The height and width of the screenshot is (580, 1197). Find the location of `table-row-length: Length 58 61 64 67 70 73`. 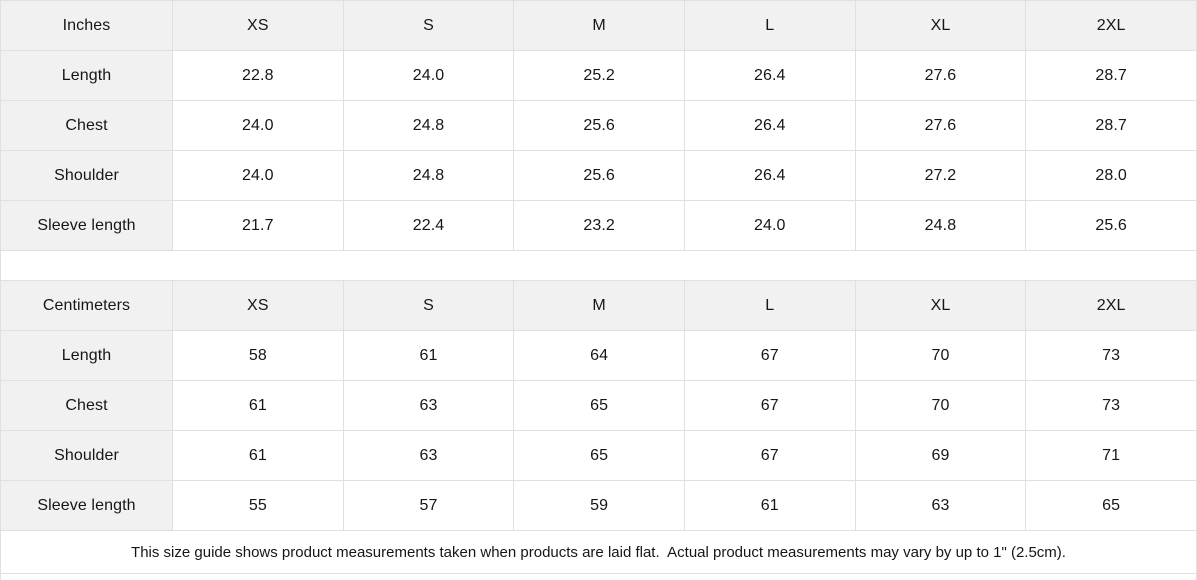

table-row-length: Length 58 61 64 67 70 73 is located at coordinates (598, 355).